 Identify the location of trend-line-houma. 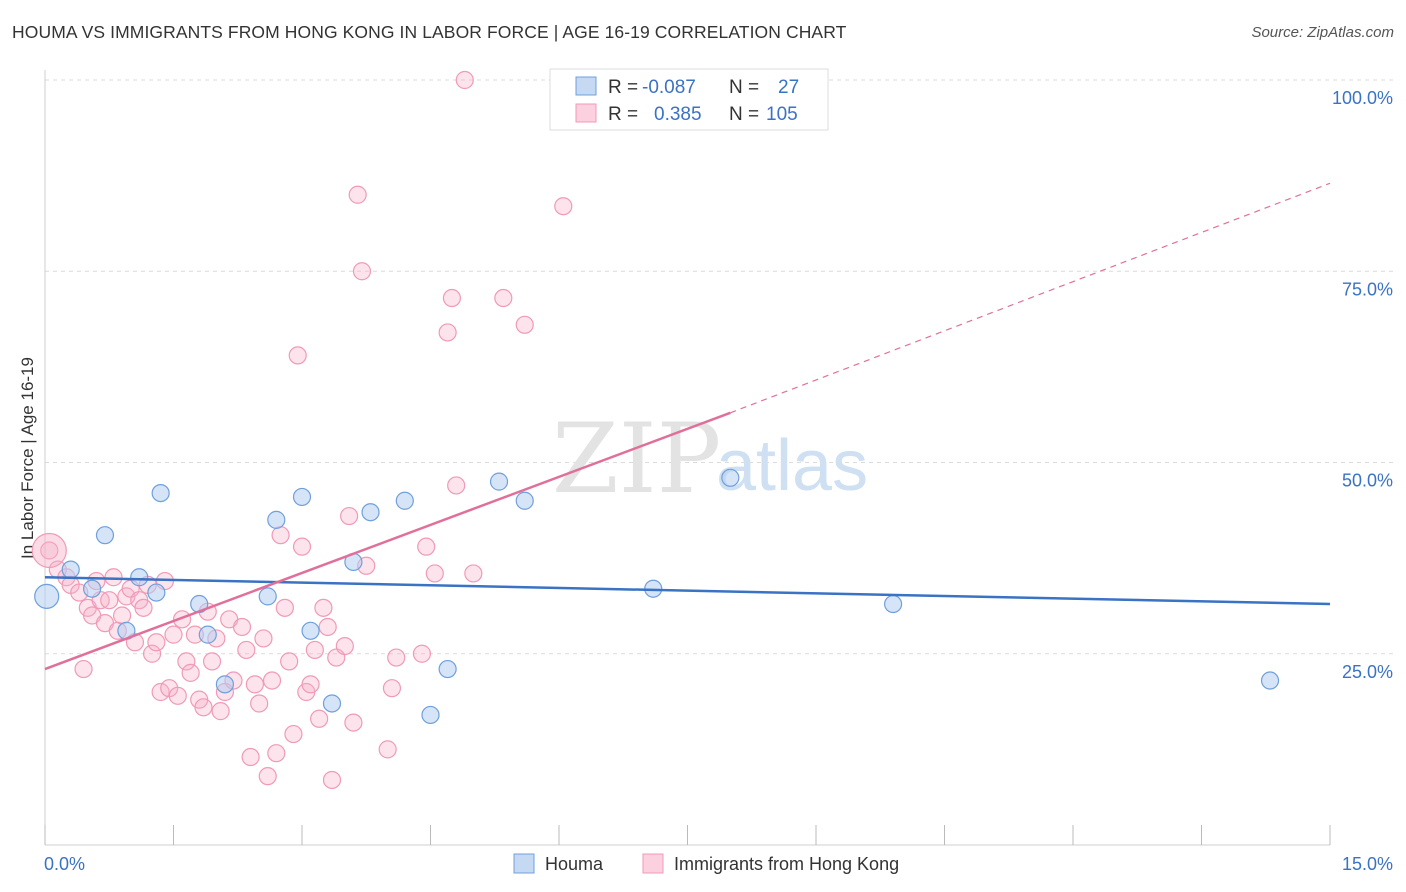
(687, 591).